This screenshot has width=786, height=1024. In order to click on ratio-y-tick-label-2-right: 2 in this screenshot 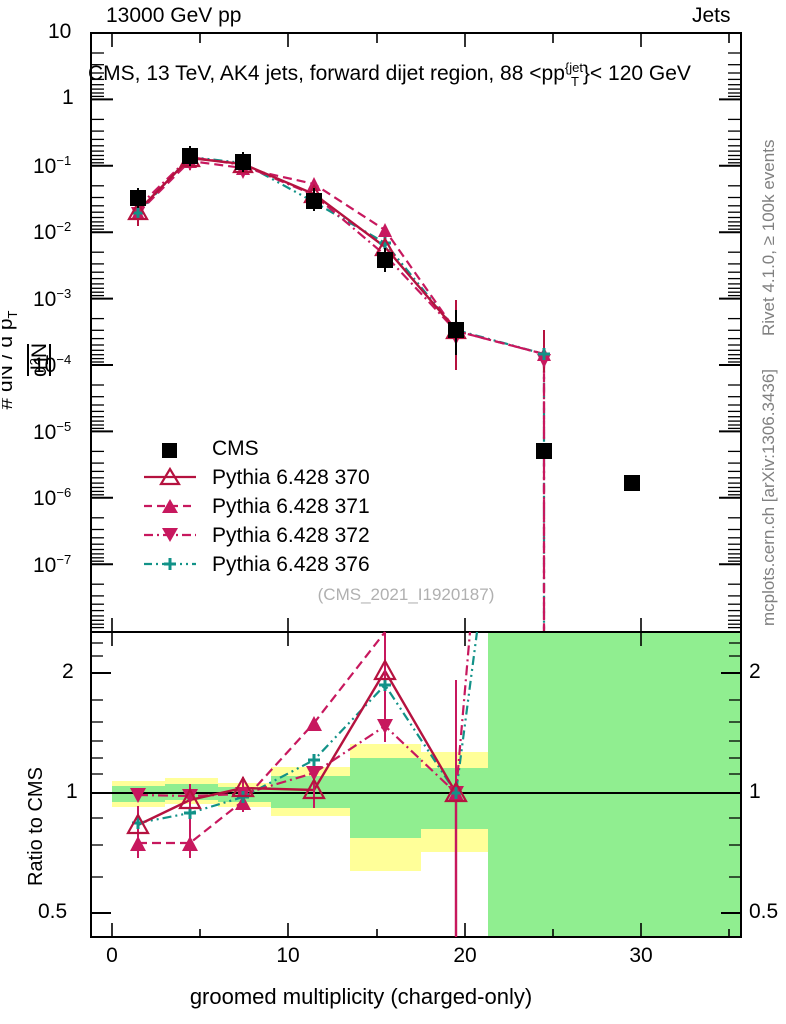, I will do `click(755, 671)`.